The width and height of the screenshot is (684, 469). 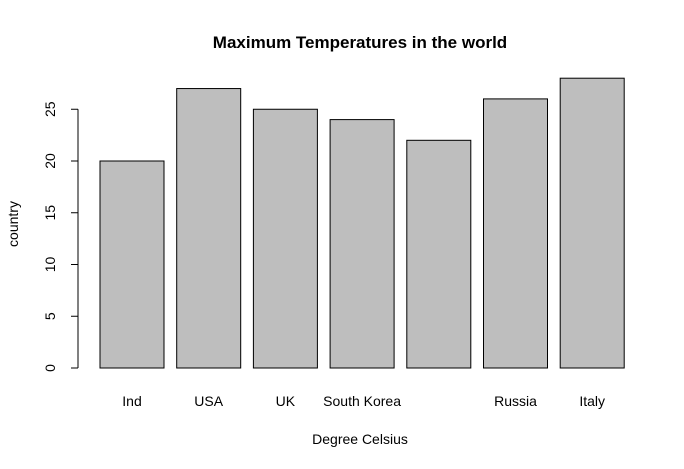 I want to click on x-tick-label: Italy, so click(x=592, y=401).